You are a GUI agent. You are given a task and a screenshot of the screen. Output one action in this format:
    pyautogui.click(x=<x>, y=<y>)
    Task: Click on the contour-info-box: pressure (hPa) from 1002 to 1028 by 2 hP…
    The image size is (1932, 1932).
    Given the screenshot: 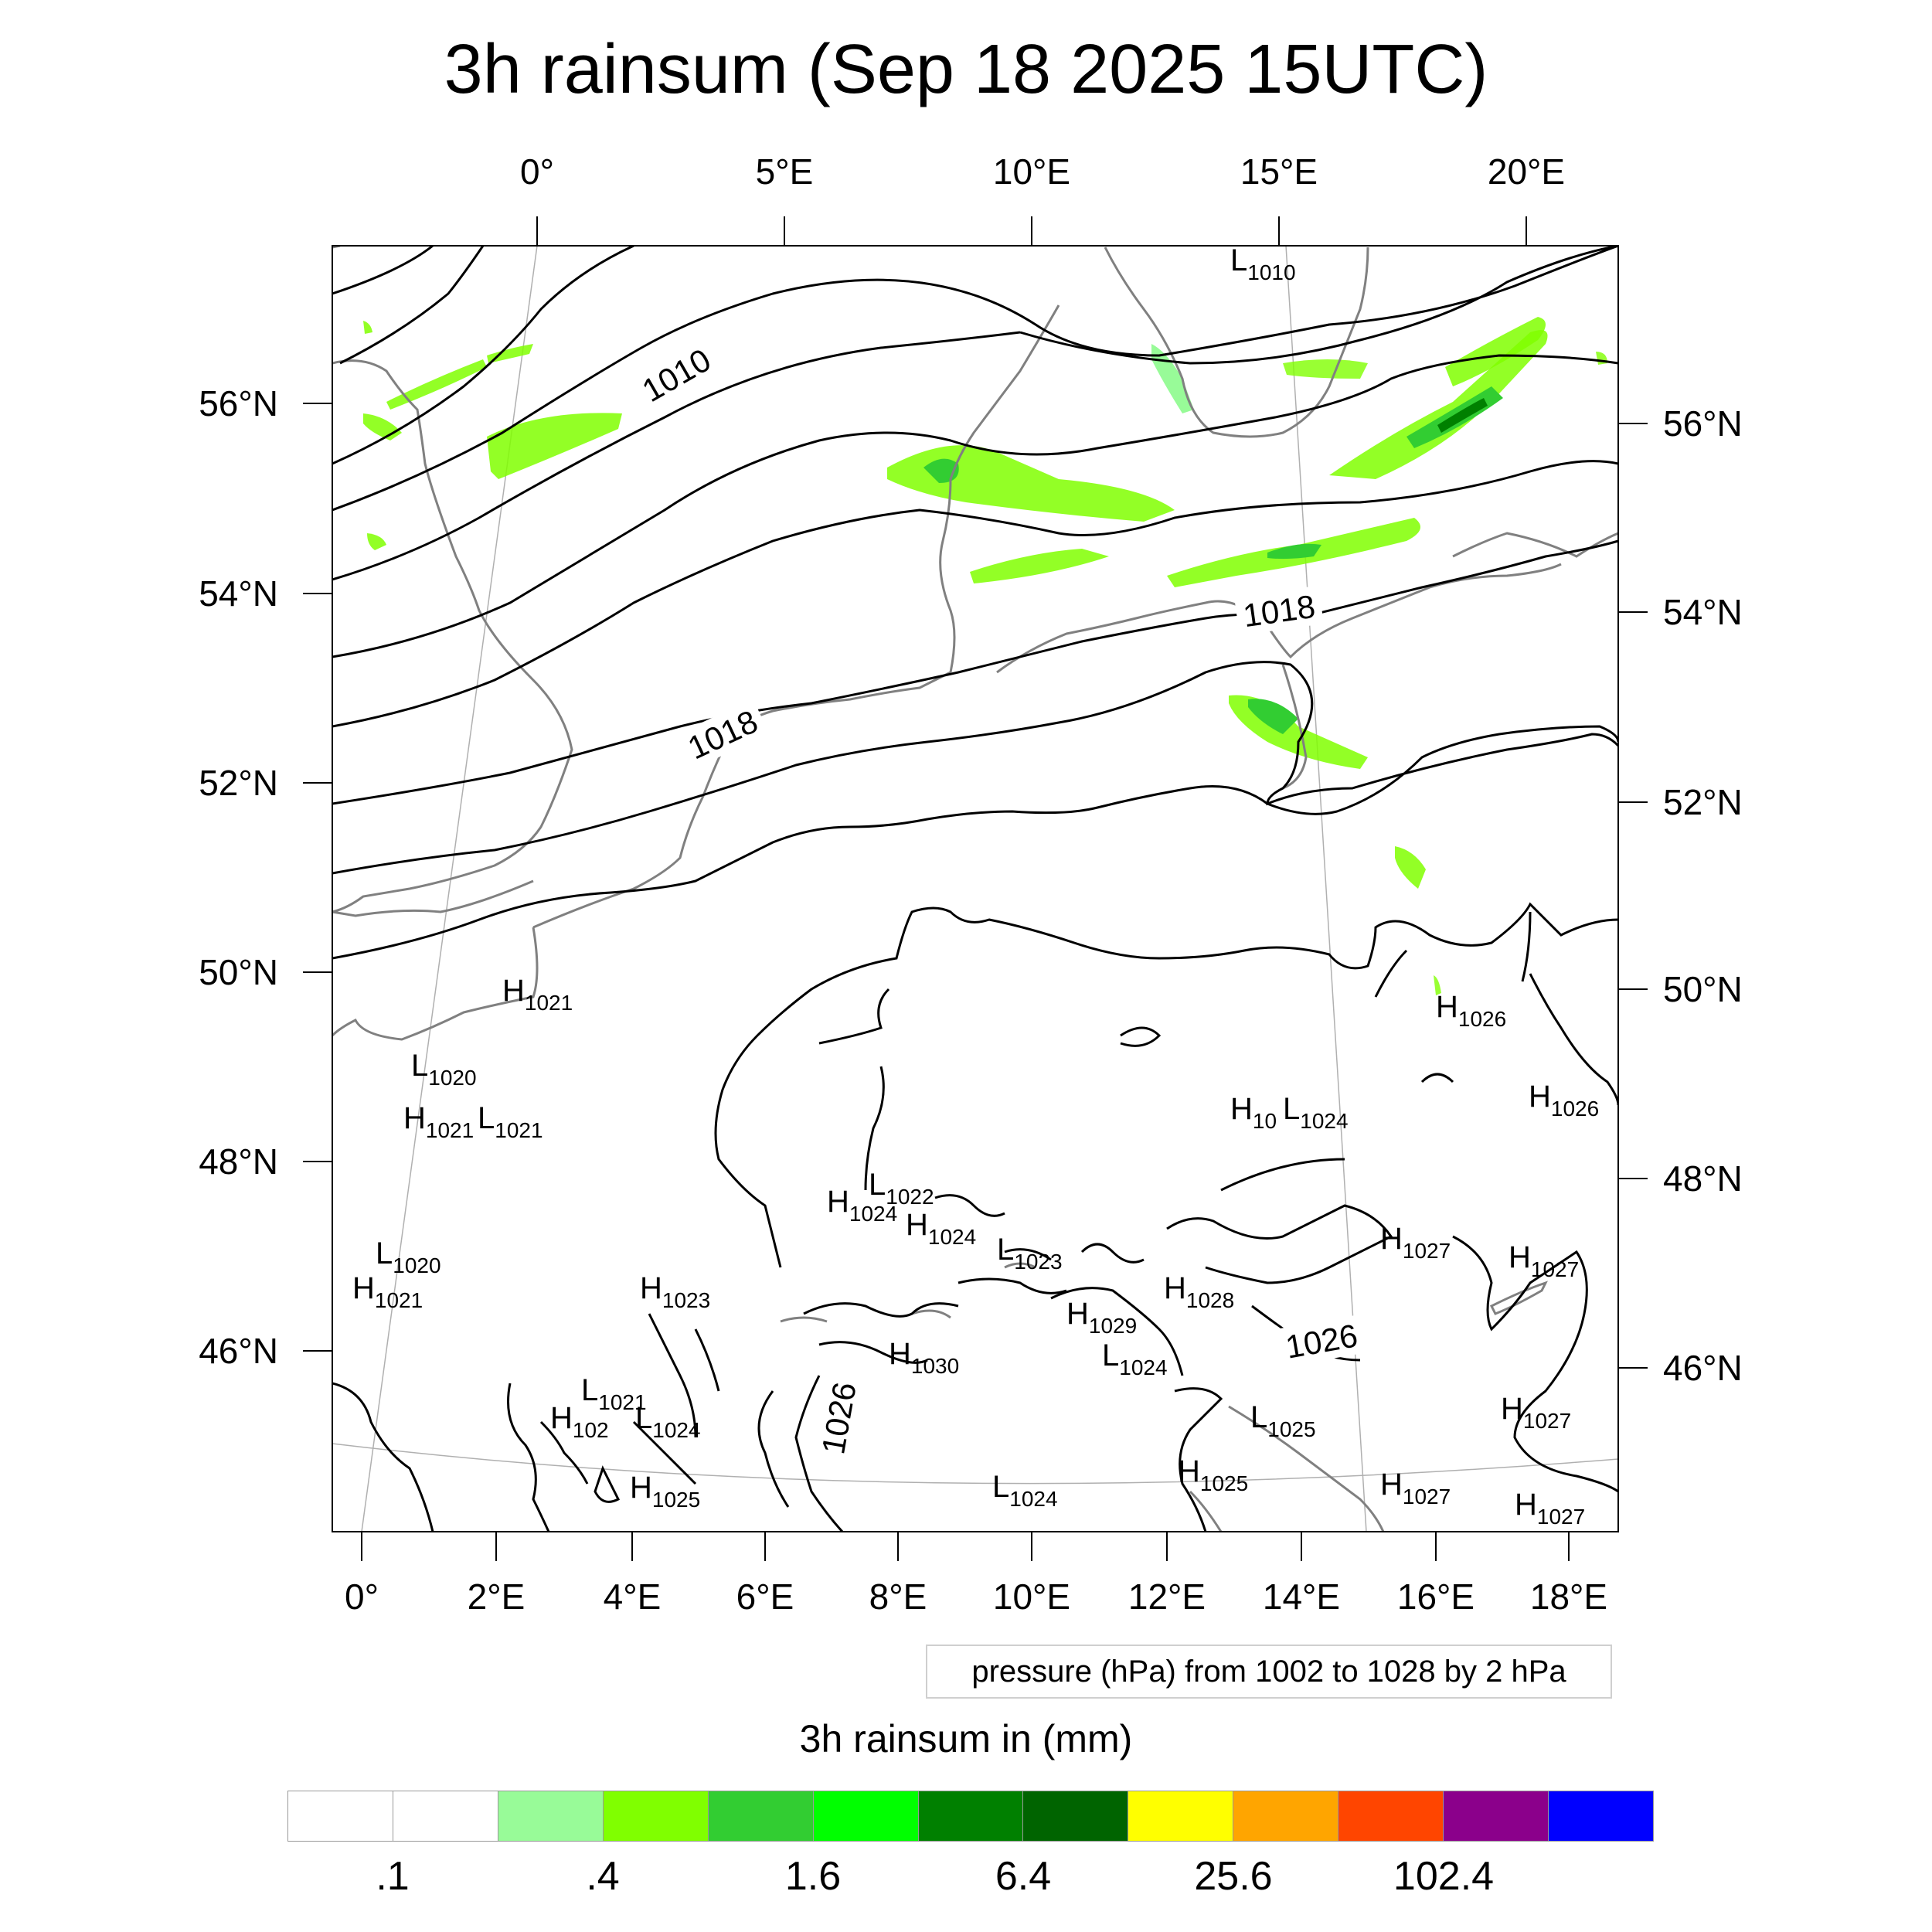 What is the action you would take?
    pyautogui.click(x=1269, y=1672)
    